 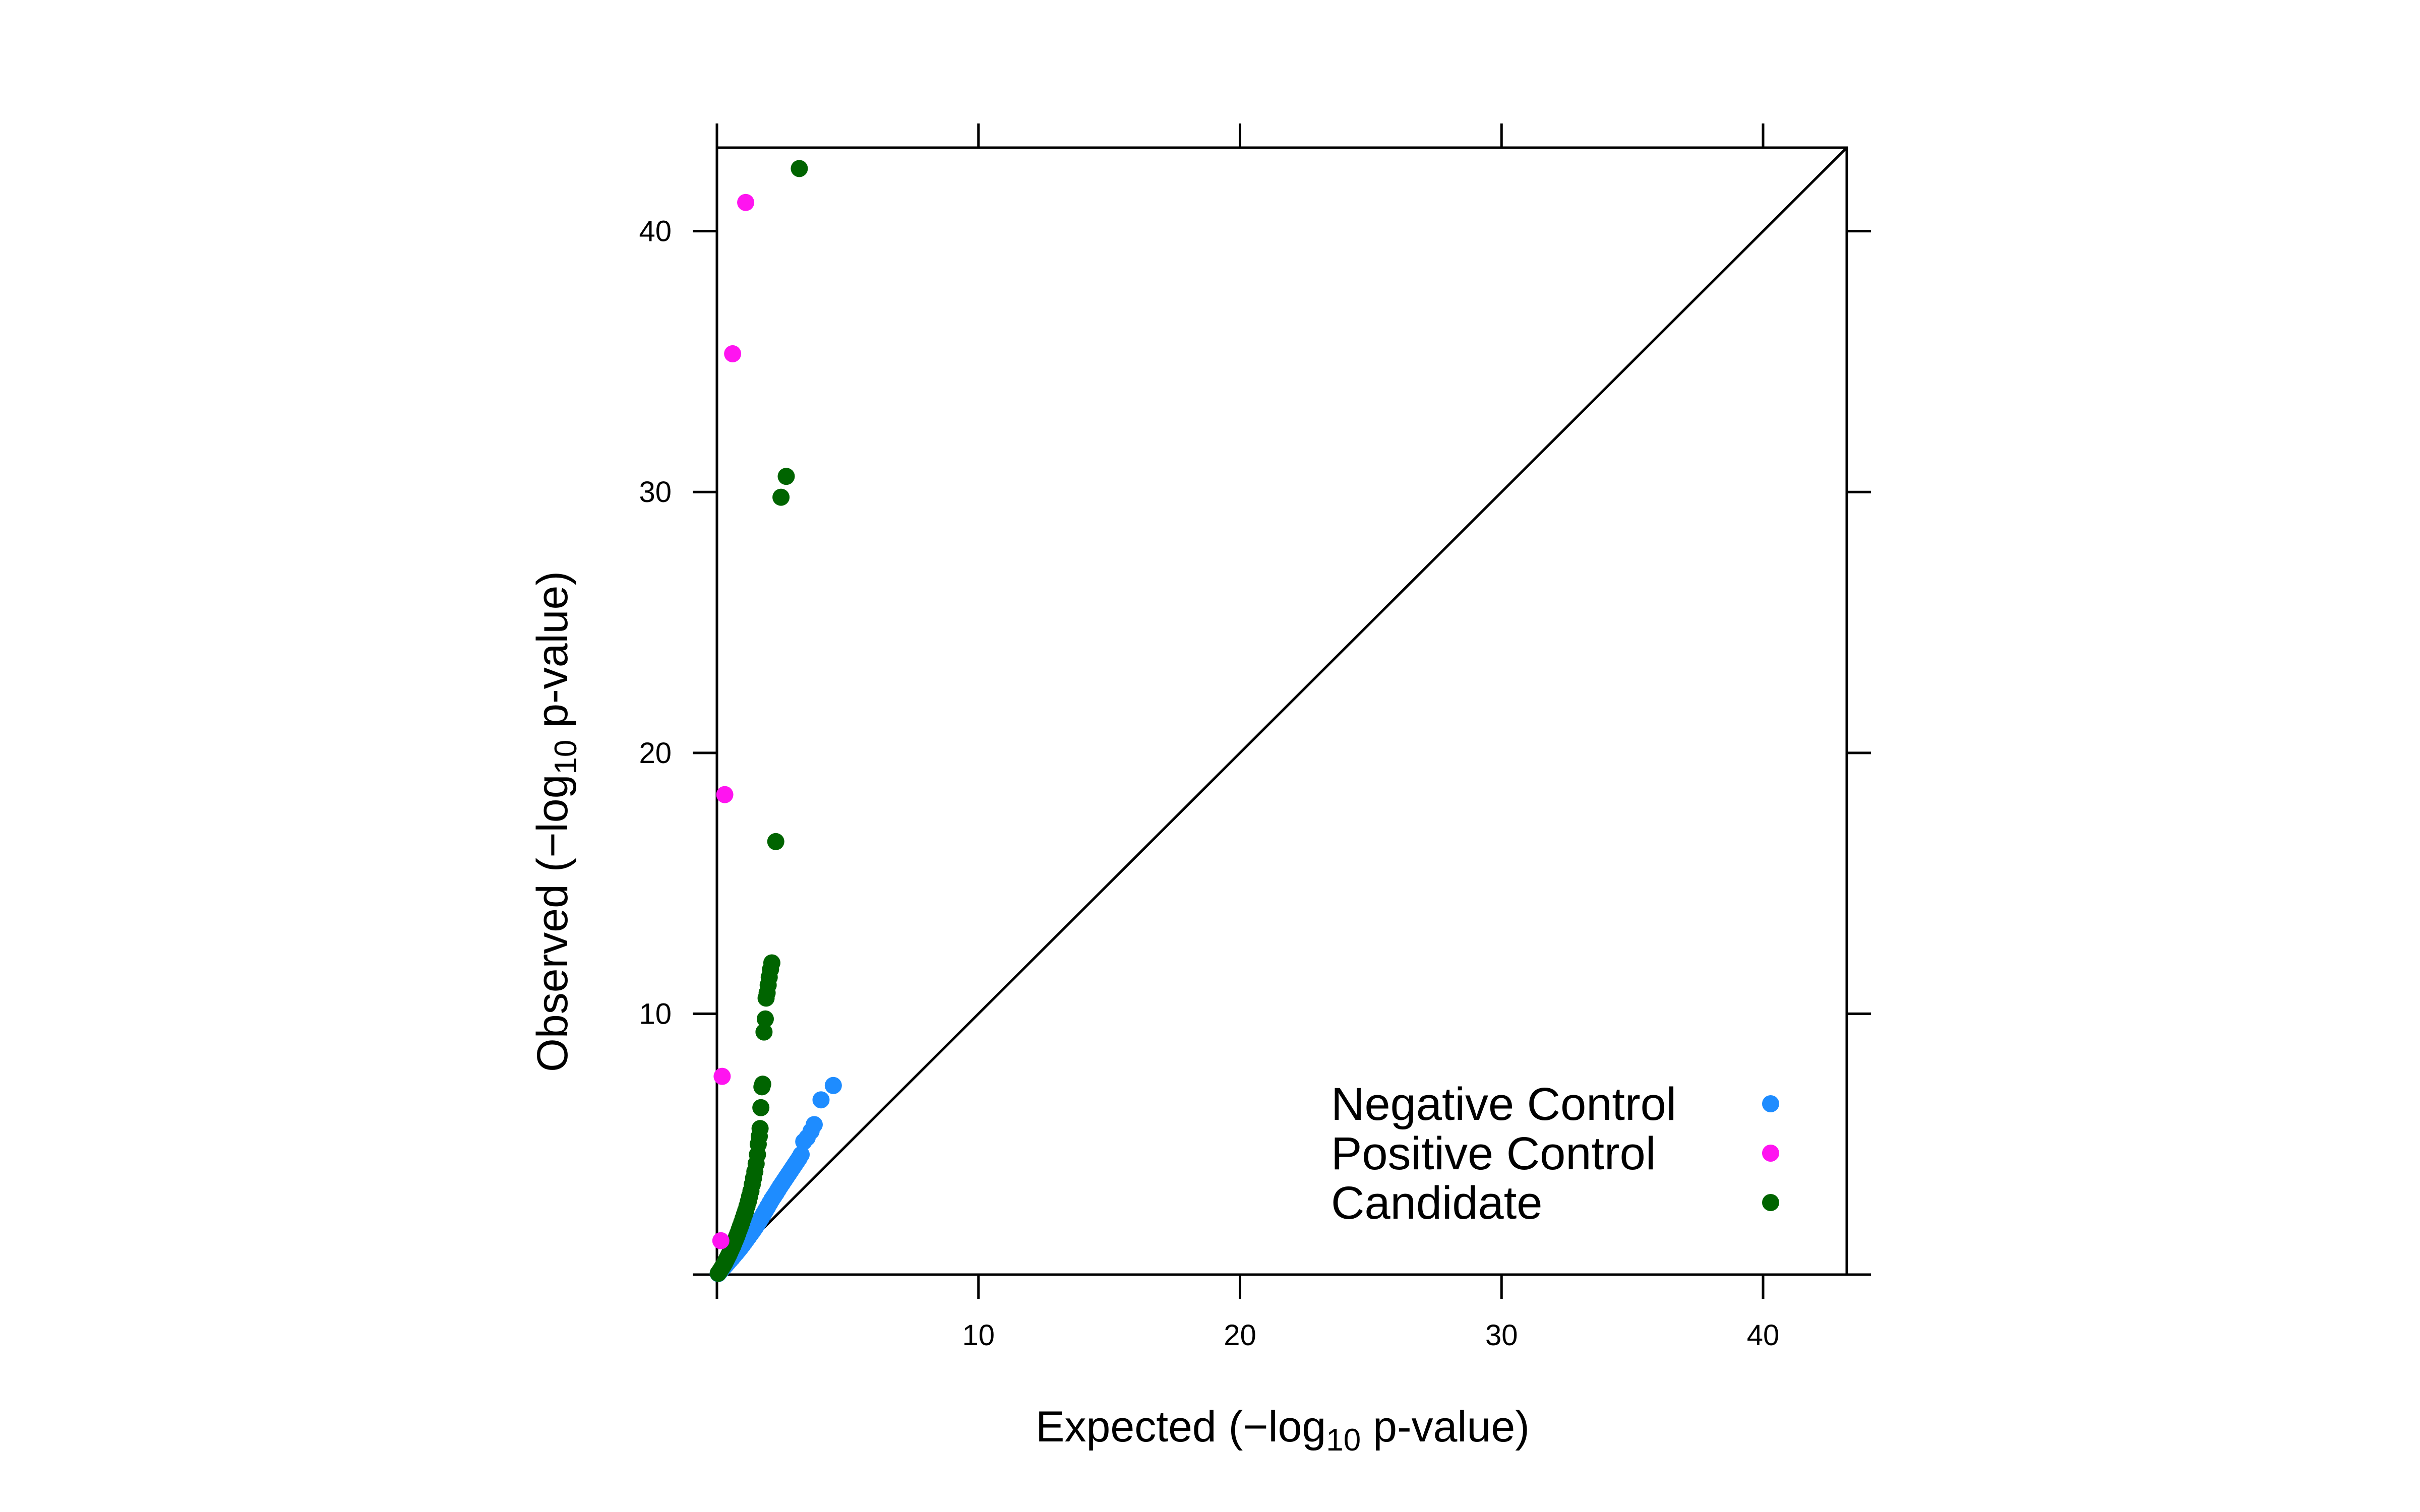 What do you see at coordinates (1763, 1335) in the screenshot?
I see `x-tick-label: 40` at bounding box center [1763, 1335].